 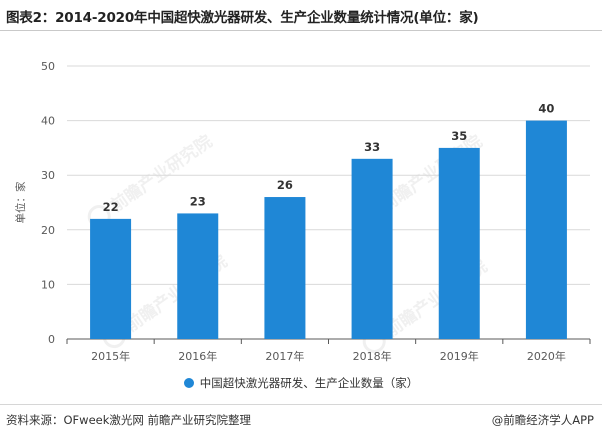 What do you see at coordinates (285, 185) in the screenshot?
I see `data-label: 26` at bounding box center [285, 185].